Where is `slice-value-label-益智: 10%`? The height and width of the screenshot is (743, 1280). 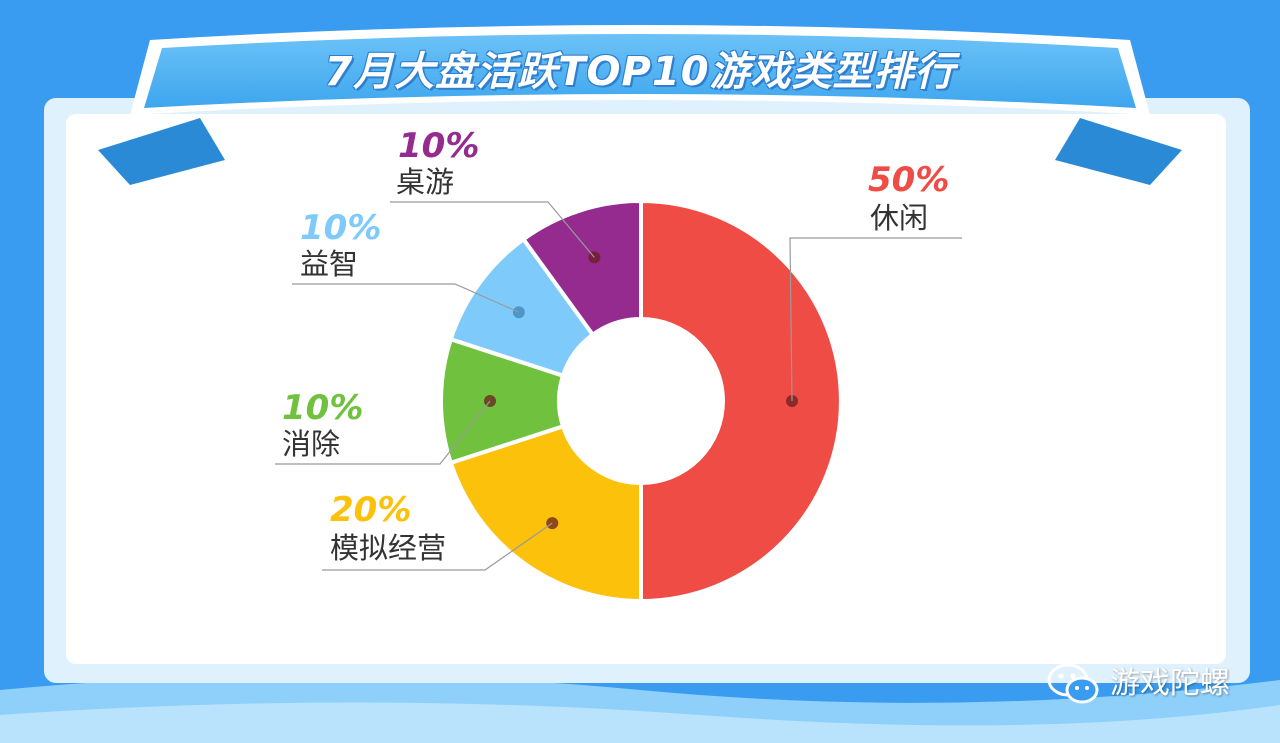 slice-value-label-益智: 10% is located at coordinates (341, 228).